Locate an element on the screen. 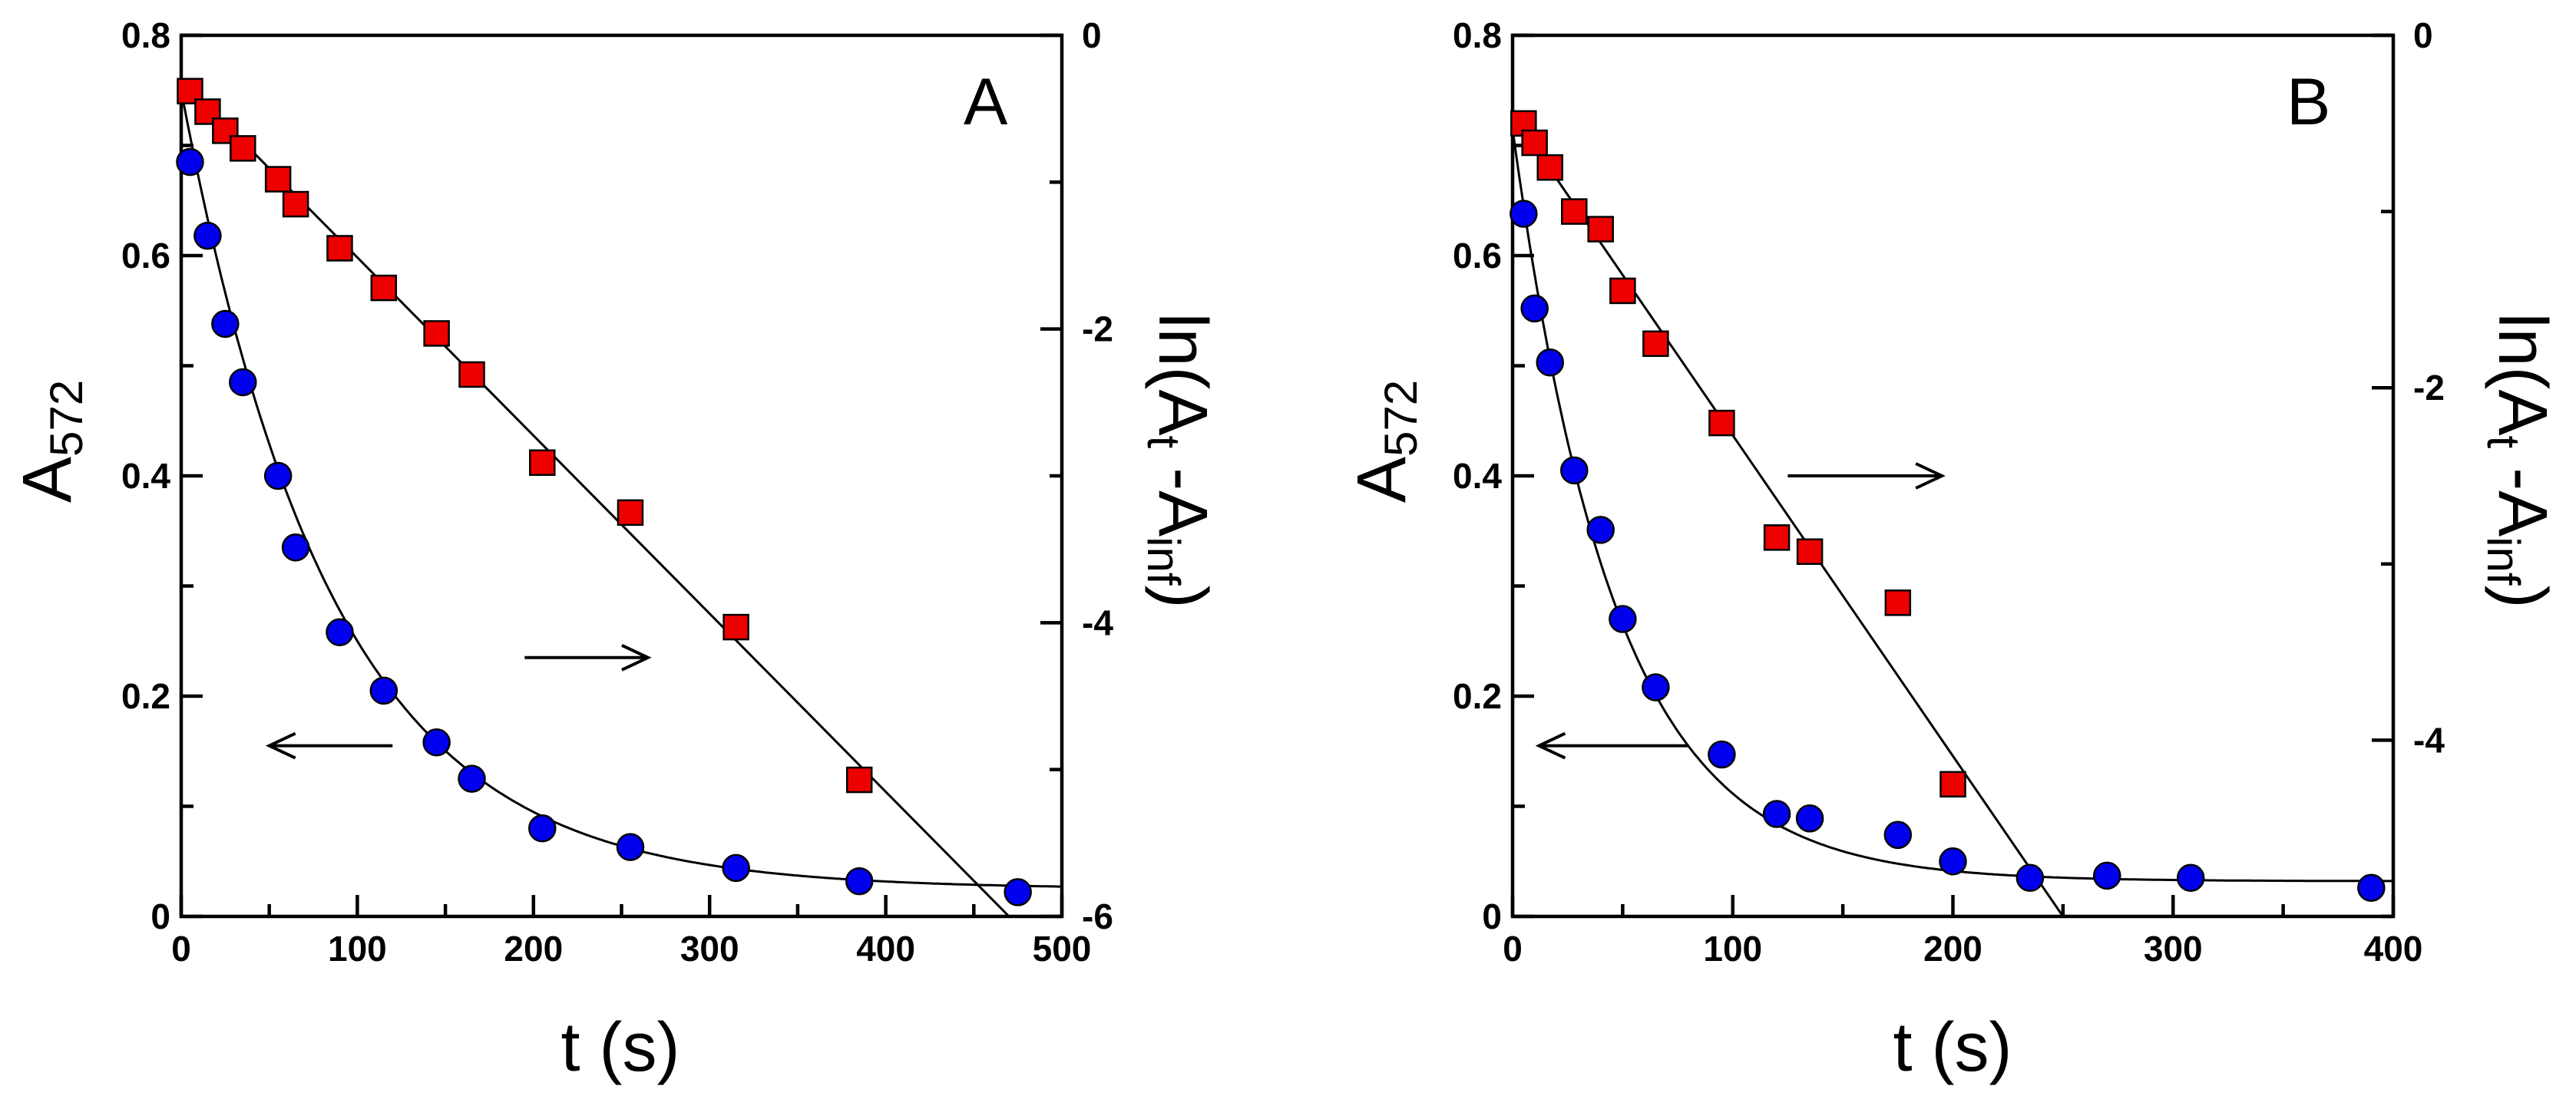 The height and width of the screenshot is (1106, 2576). y2-tick-label: -6 is located at coordinates (1097, 916).